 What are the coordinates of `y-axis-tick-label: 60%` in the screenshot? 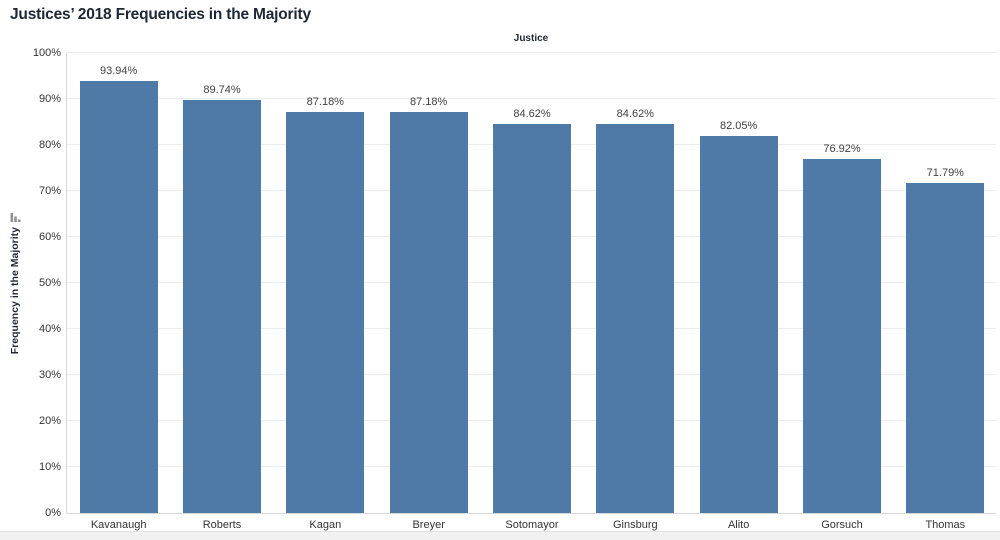 It's located at (49, 237).